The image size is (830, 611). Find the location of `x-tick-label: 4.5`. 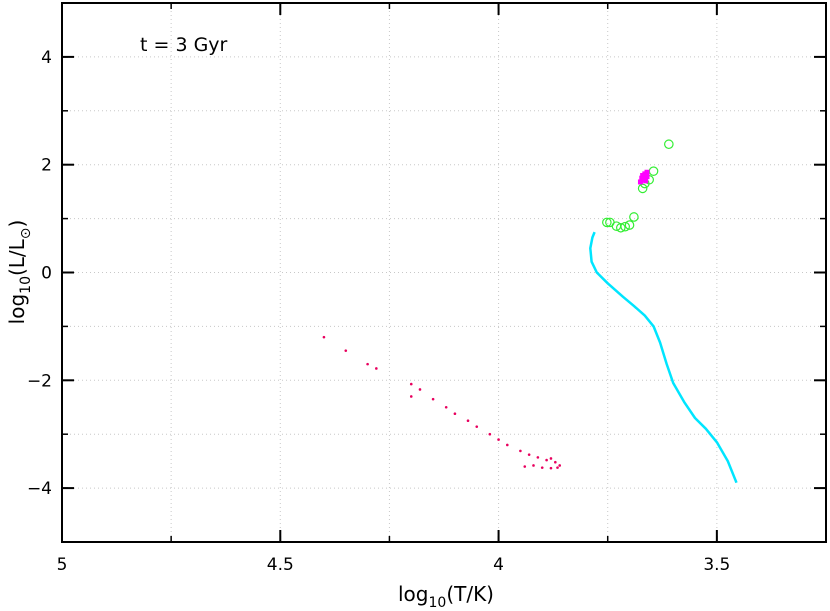

x-tick-label: 4.5 is located at coordinates (280, 565).